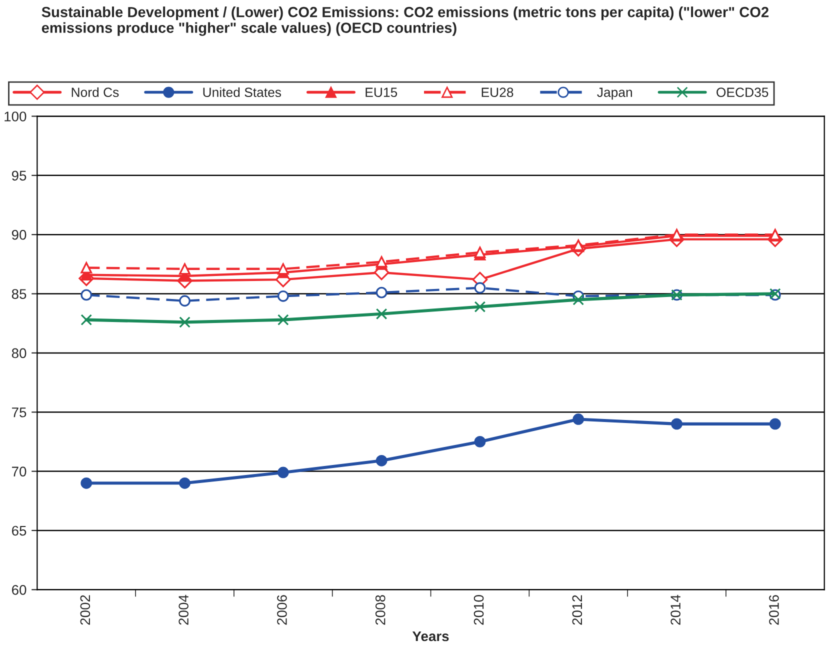  I want to click on y-tick-label: 75, so click(19, 413).